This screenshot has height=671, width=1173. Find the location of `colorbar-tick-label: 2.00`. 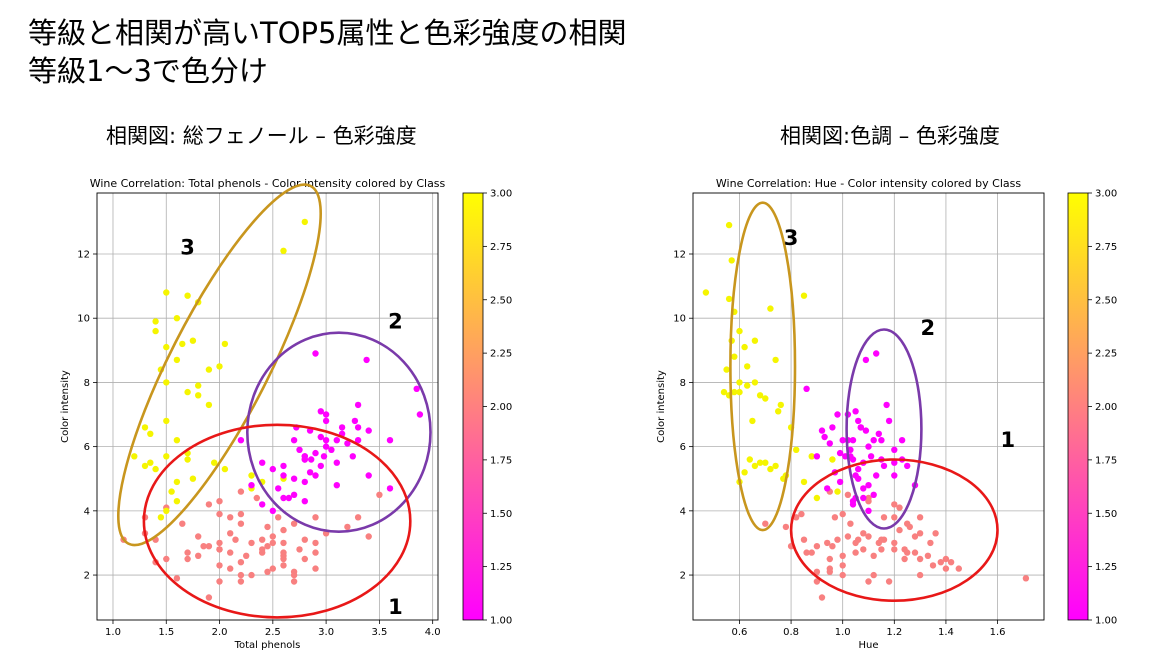

colorbar-tick-label: 2.00 is located at coordinates (1106, 407).